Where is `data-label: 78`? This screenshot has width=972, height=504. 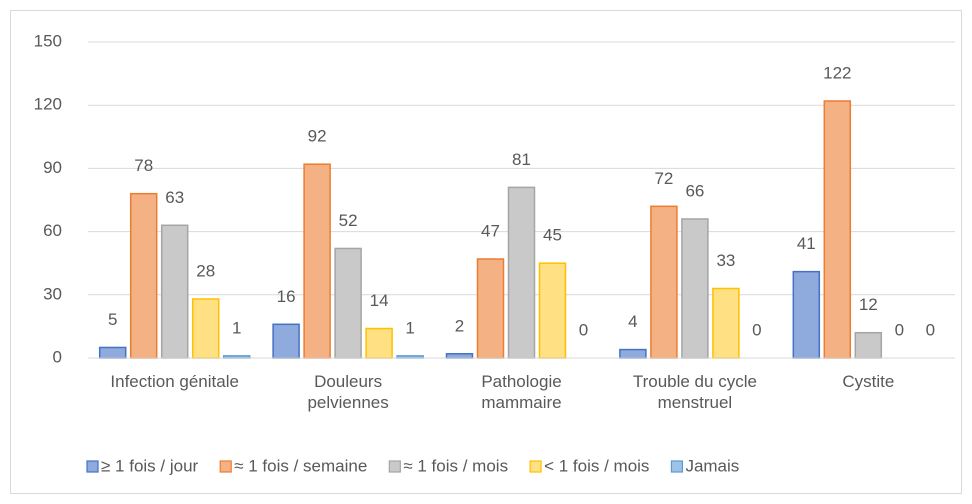
data-label: 78 is located at coordinates (143, 165).